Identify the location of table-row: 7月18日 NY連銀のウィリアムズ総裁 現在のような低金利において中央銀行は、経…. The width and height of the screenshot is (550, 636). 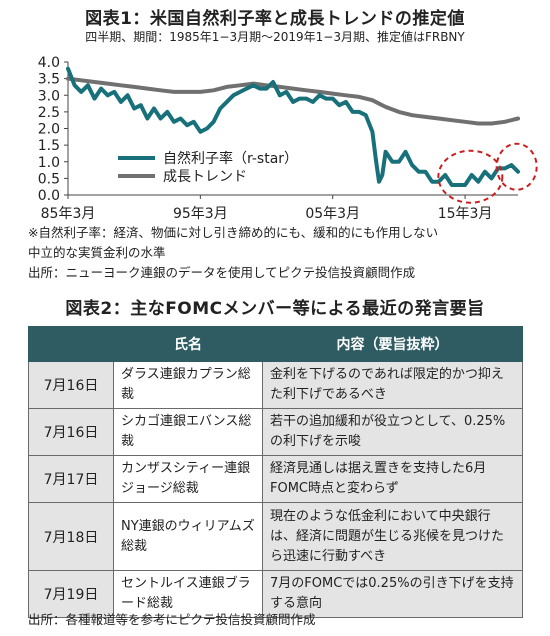
(275, 536).